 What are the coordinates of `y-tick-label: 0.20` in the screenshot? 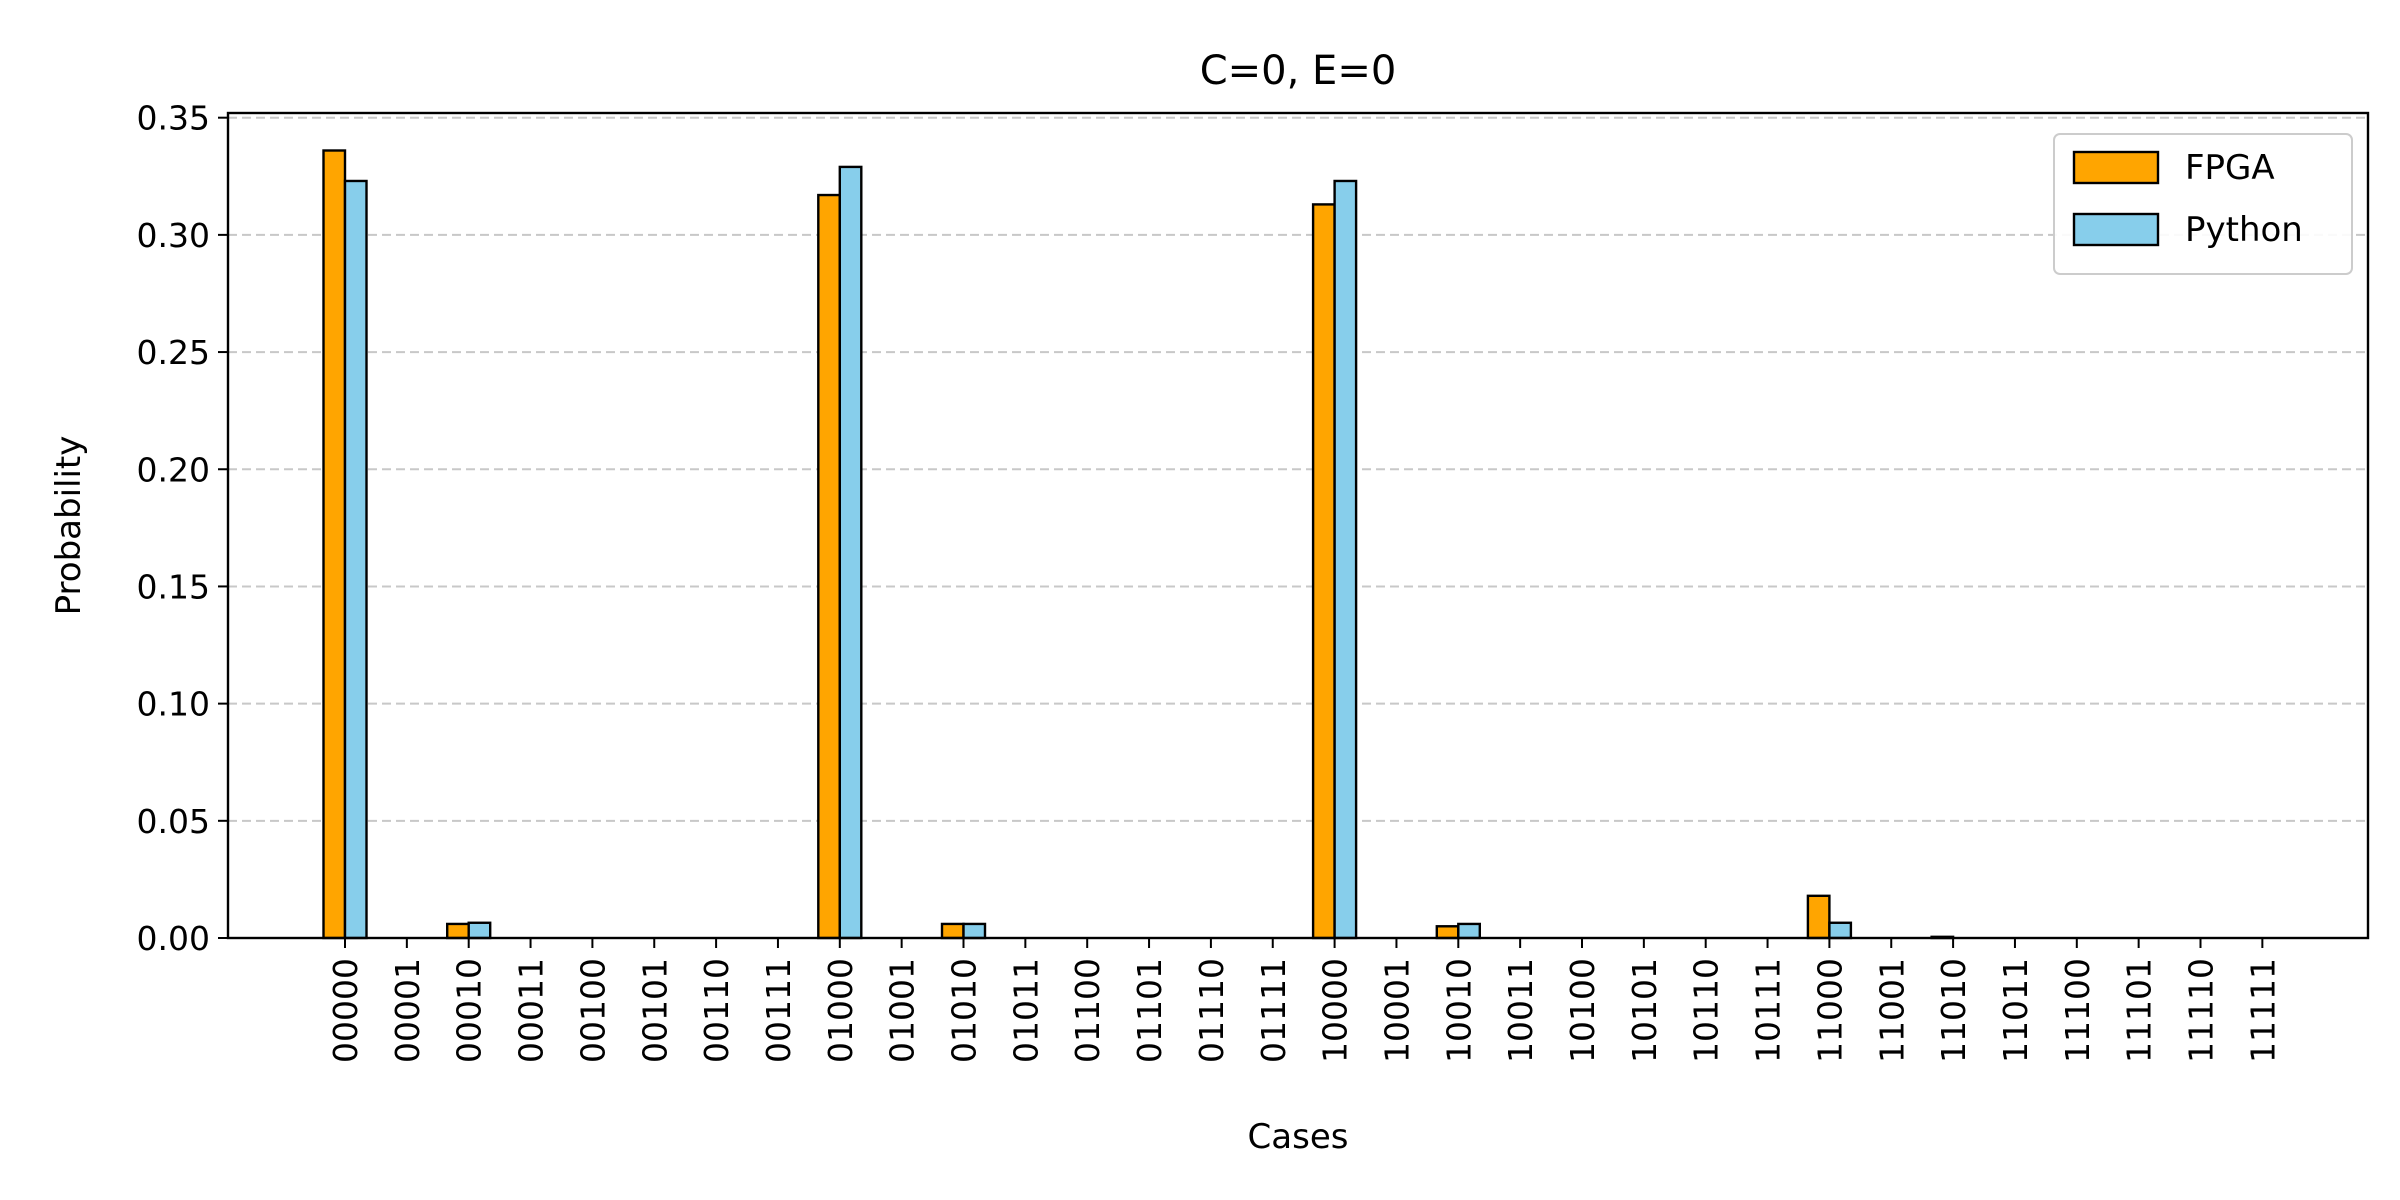 It's located at (173, 469).